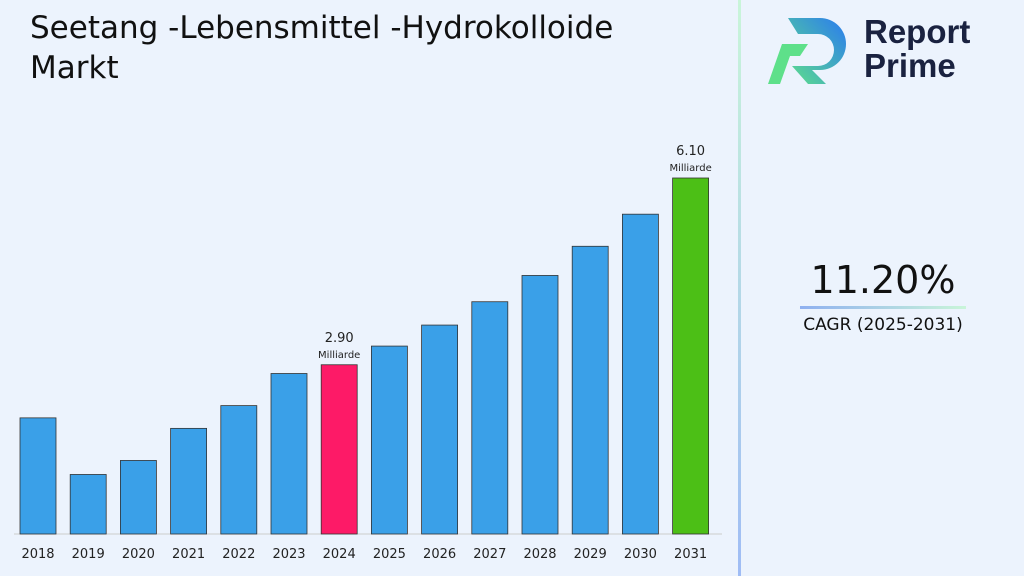 Image resolution: width=1024 pixels, height=576 pixels. What do you see at coordinates (540, 405) in the screenshot?
I see `bar-2028` at bounding box center [540, 405].